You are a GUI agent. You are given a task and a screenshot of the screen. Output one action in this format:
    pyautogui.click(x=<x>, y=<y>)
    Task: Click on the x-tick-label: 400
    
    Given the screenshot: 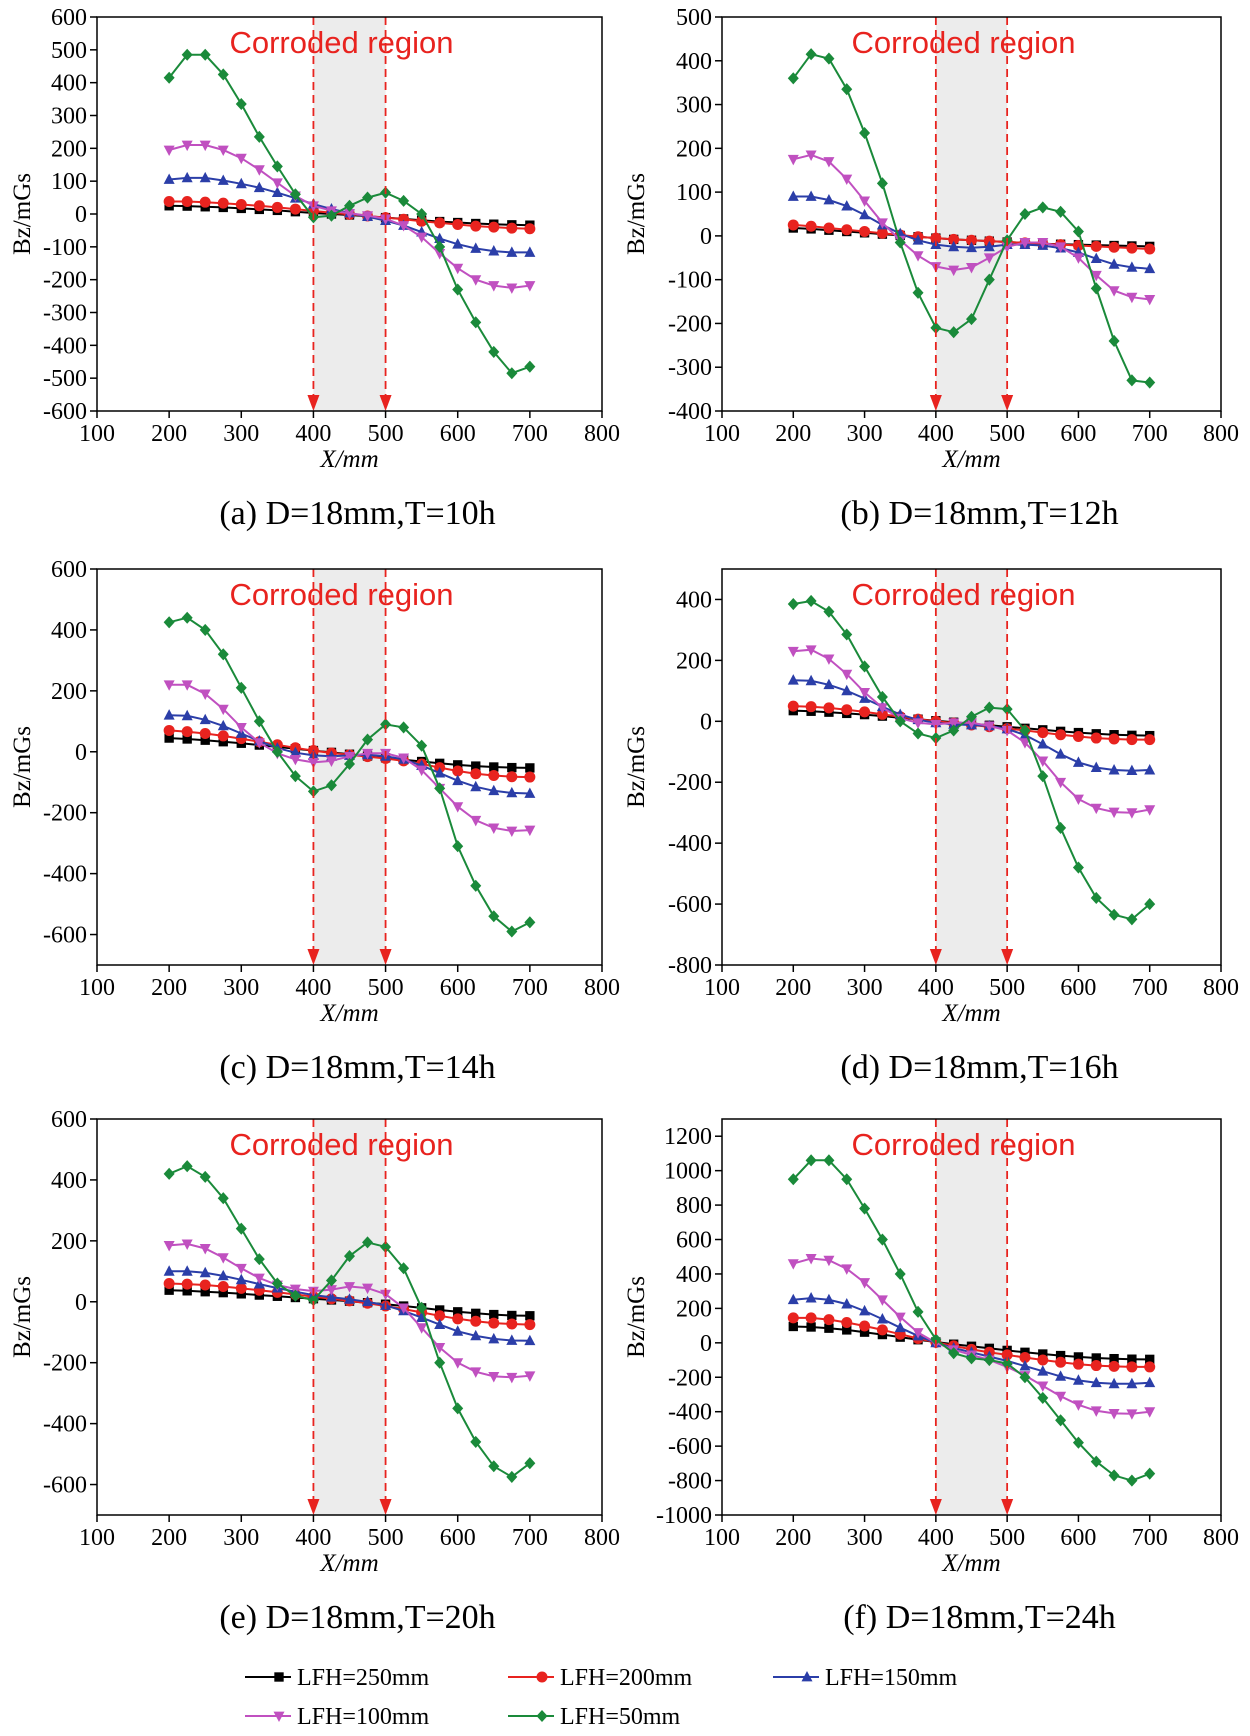 What is the action you would take?
    pyautogui.click(x=313, y=1538)
    